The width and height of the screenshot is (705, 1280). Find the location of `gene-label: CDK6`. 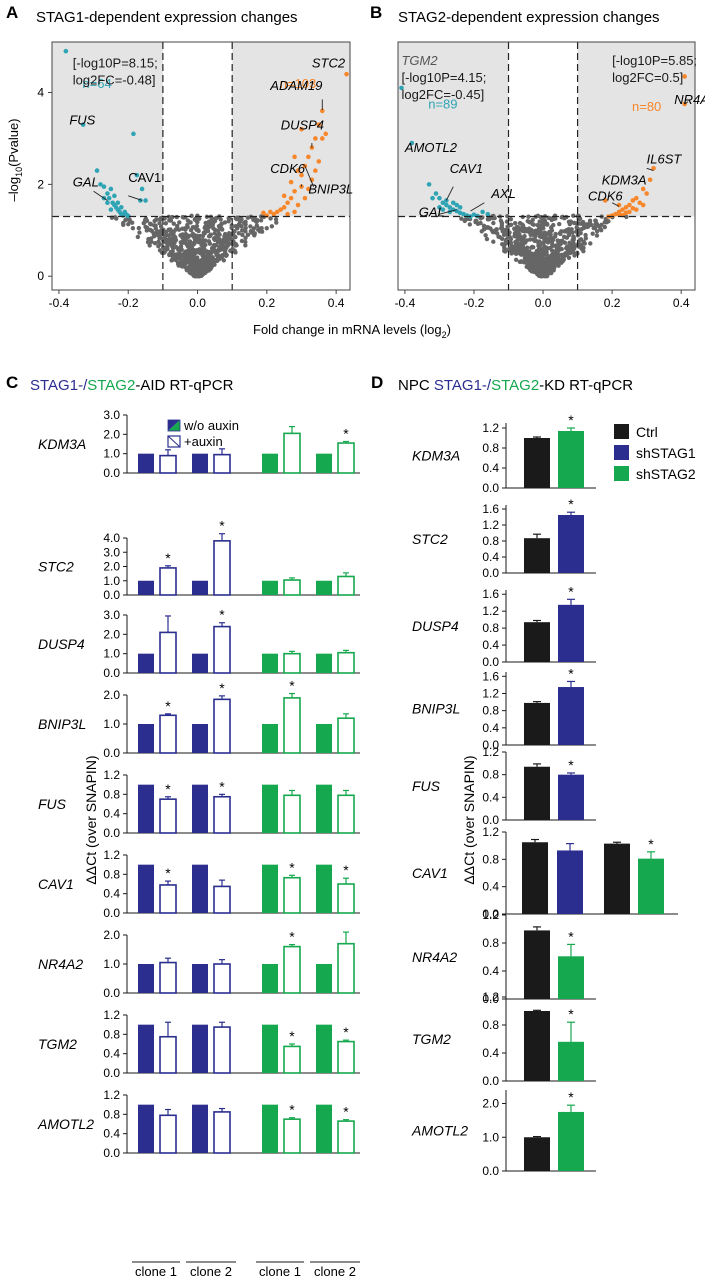

gene-label: CDK6 is located at coordinates (605, 195).